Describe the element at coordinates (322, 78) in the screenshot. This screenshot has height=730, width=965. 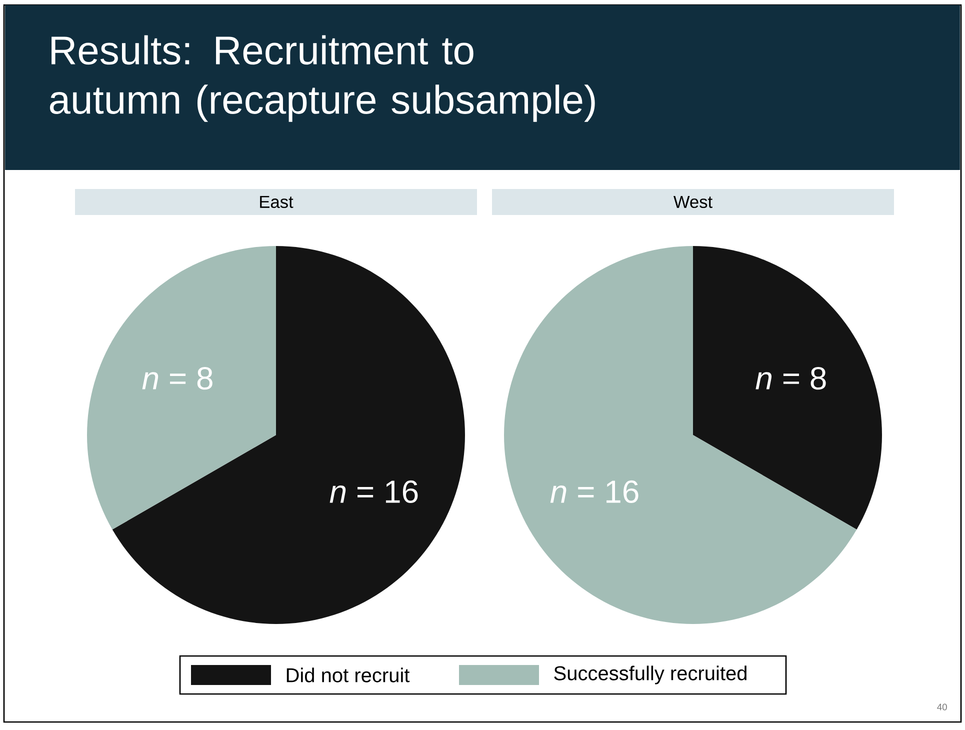
I see `text: Results: Recruitment to autumn (recapture subsample)` at that location.